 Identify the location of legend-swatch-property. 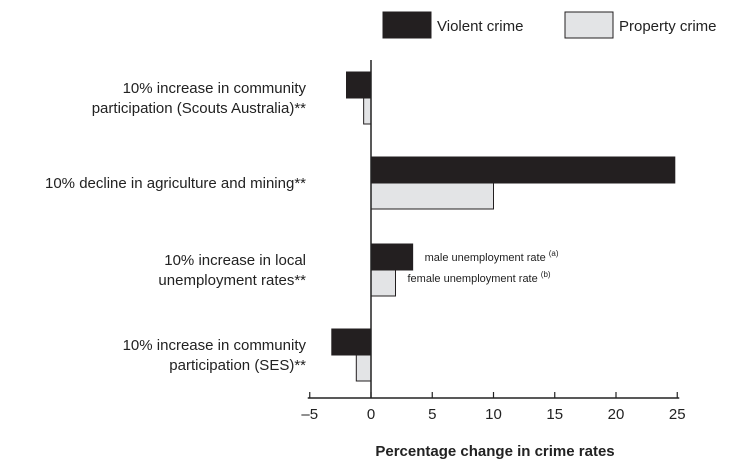
(589, 25).